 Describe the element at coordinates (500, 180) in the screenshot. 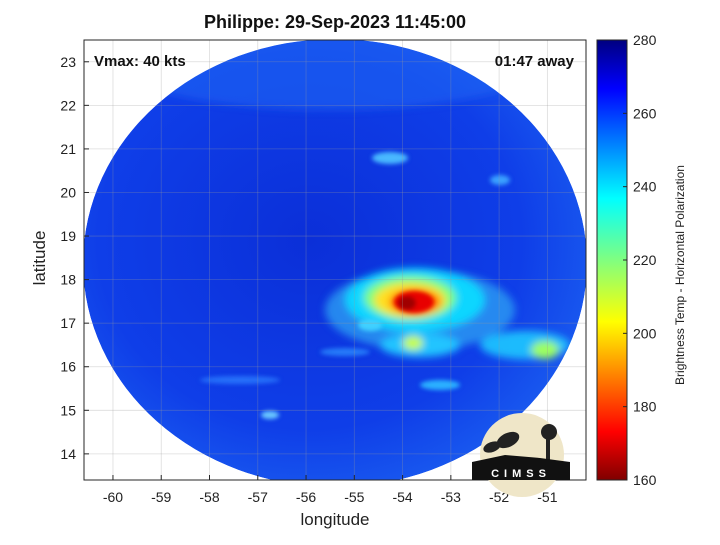

I see `cloud-northeast` at that location.